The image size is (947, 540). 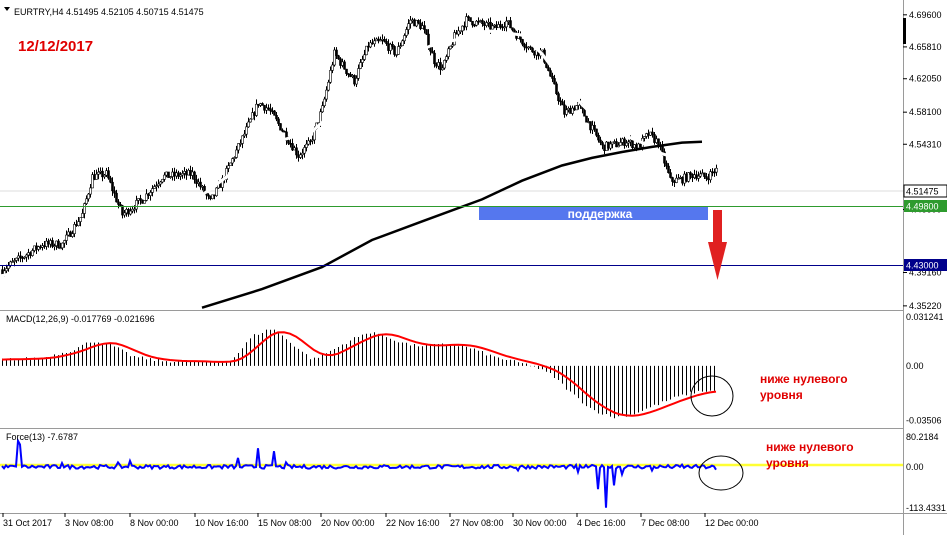 What do you see at coordinates (922, 207) in the screenshot?
I see `svg-text: 4.49800` at bounding box center [922, 207].